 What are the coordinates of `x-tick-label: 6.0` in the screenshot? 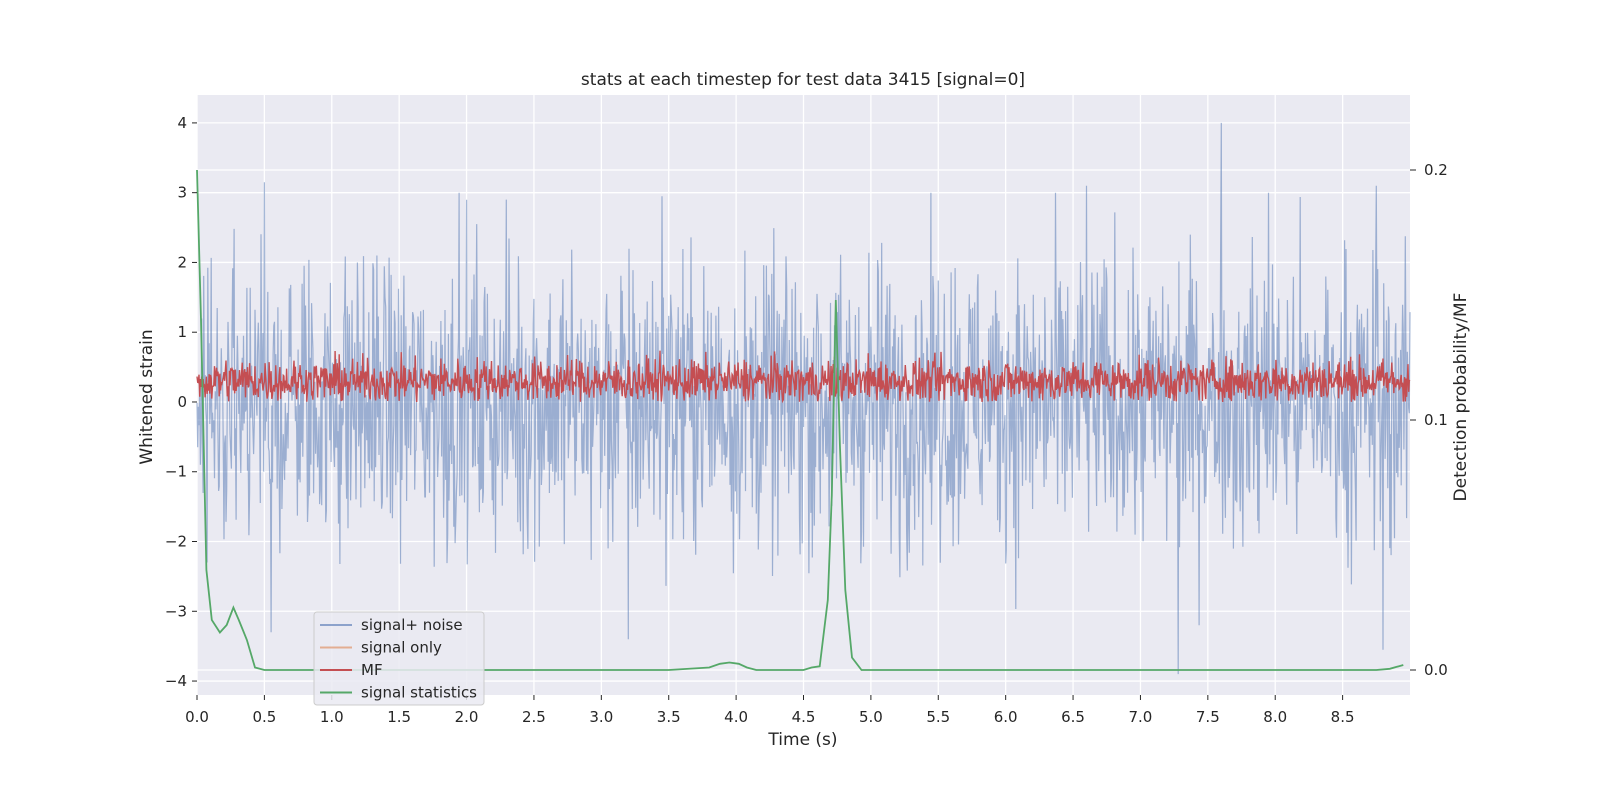 It's located at (1006, 717).